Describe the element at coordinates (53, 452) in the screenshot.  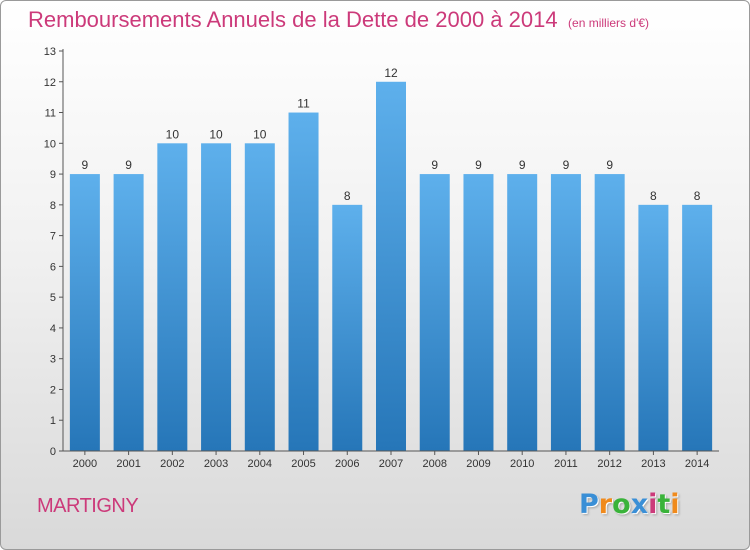
I see `y-tick-label: 0` at that location.